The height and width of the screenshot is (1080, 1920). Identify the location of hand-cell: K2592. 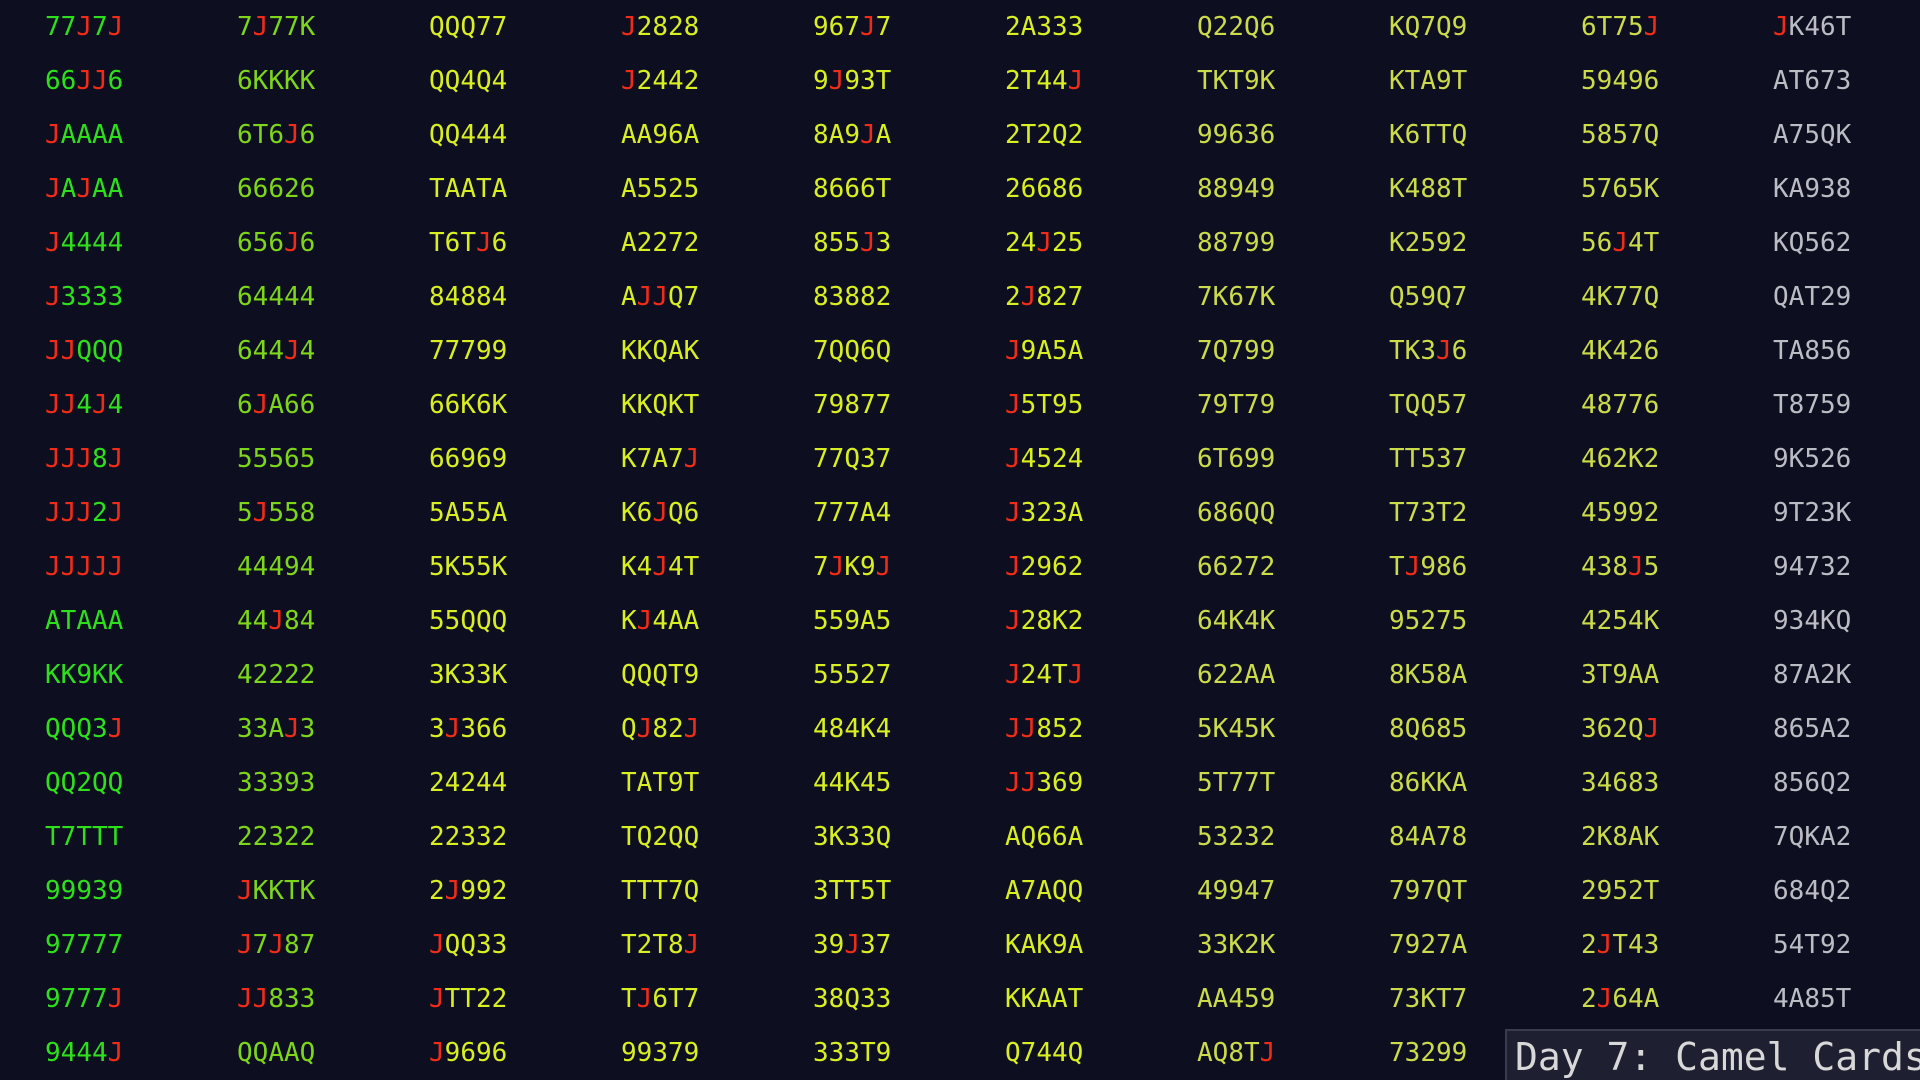
(1485, 243).